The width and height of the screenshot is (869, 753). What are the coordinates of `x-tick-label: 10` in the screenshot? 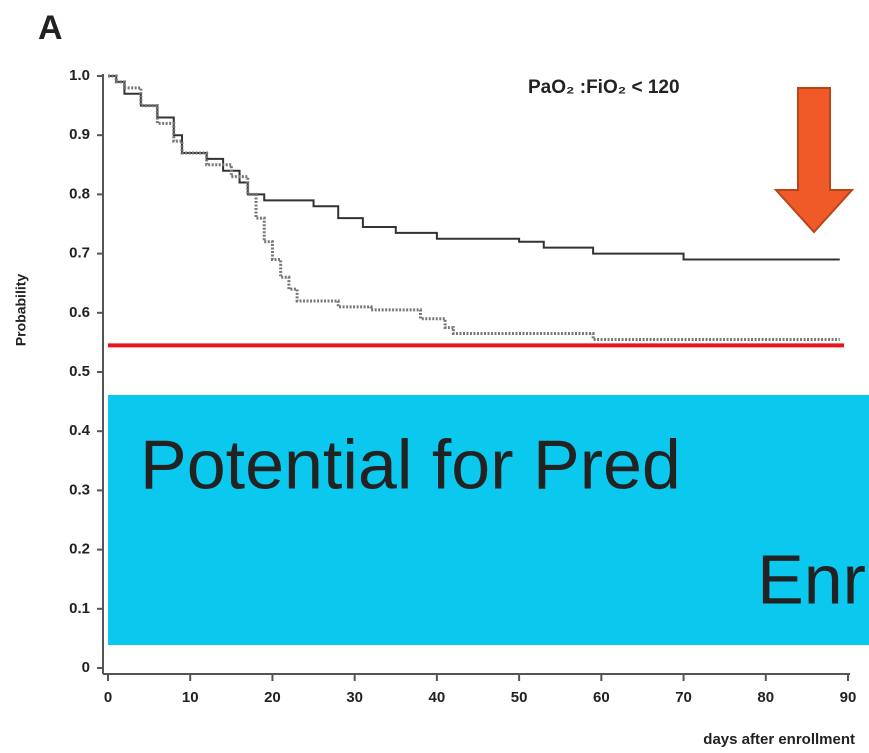 It's located at (190, 697).